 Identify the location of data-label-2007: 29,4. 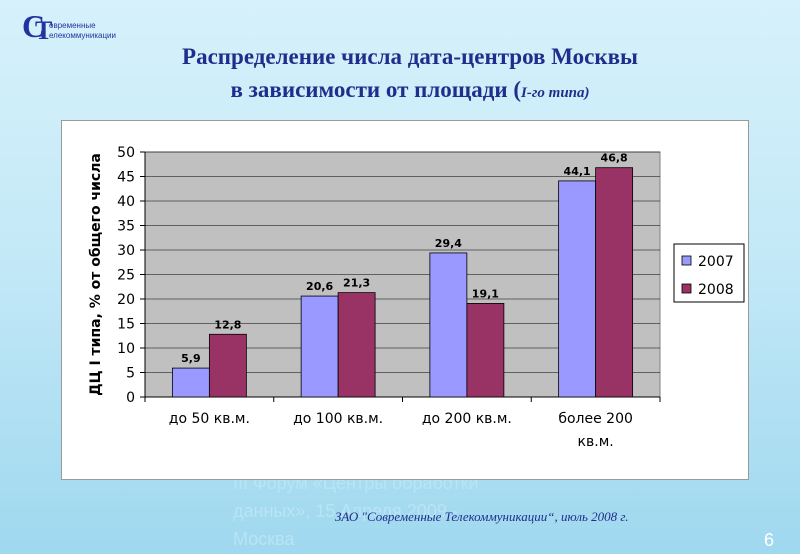
(448, 243).